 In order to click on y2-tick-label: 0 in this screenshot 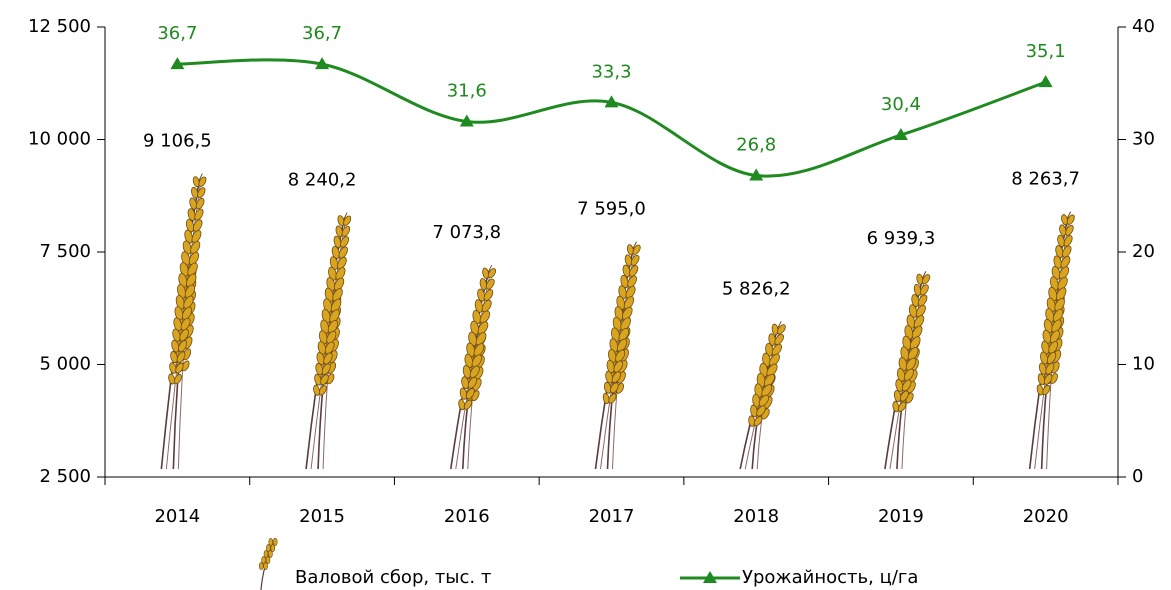, I will do `click(1137, 476)`.